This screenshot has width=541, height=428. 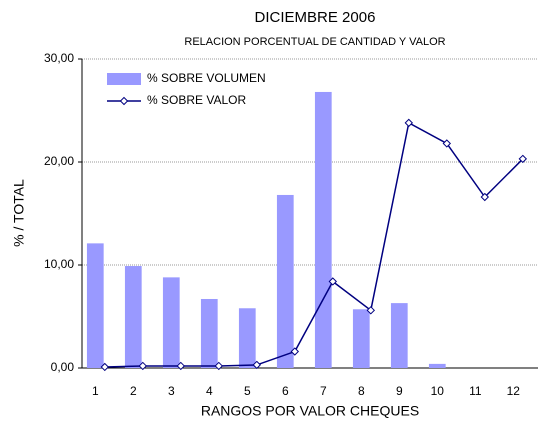 I want to click on chart-title: DICIEMBRE 2006, so click(x=315, y=17).